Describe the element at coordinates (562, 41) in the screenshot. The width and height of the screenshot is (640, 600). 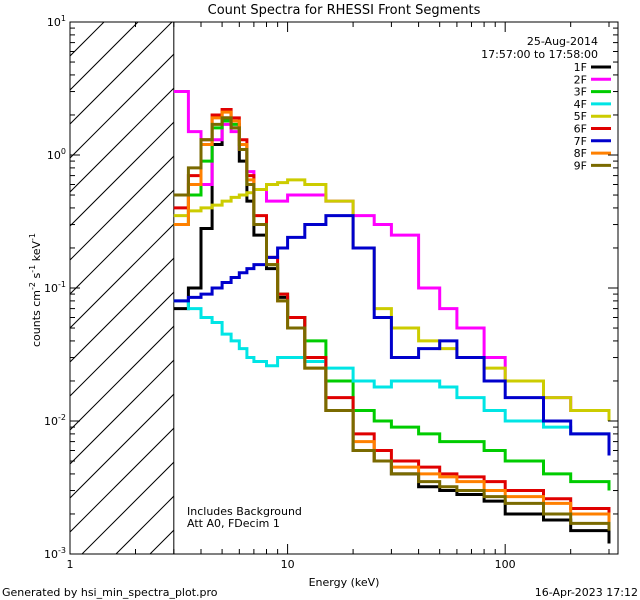
I see `legend-date: 25-Aug-2014` at that location.